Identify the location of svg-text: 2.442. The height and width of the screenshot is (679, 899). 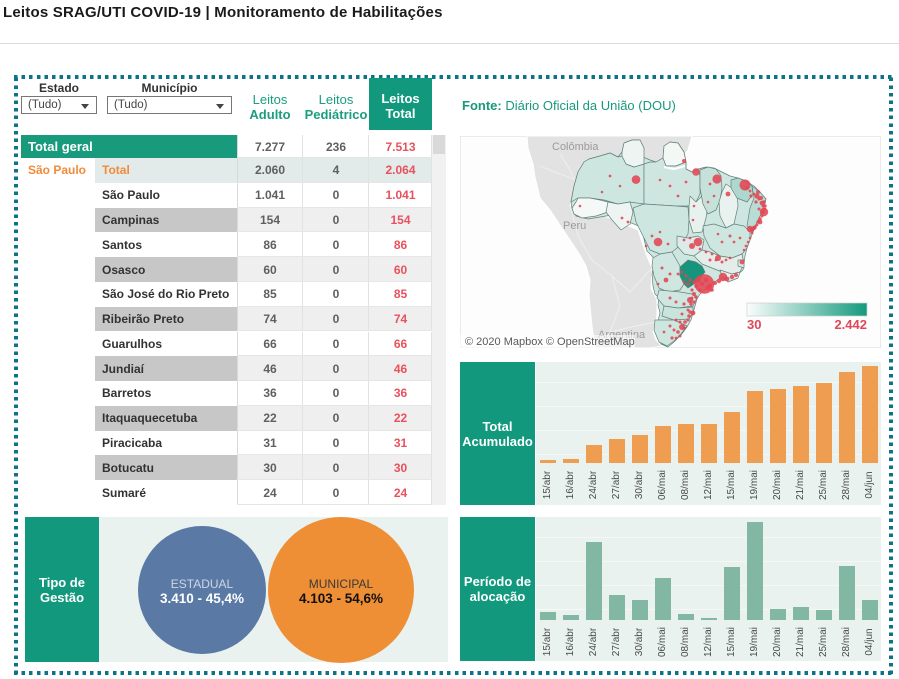
(850, 324).